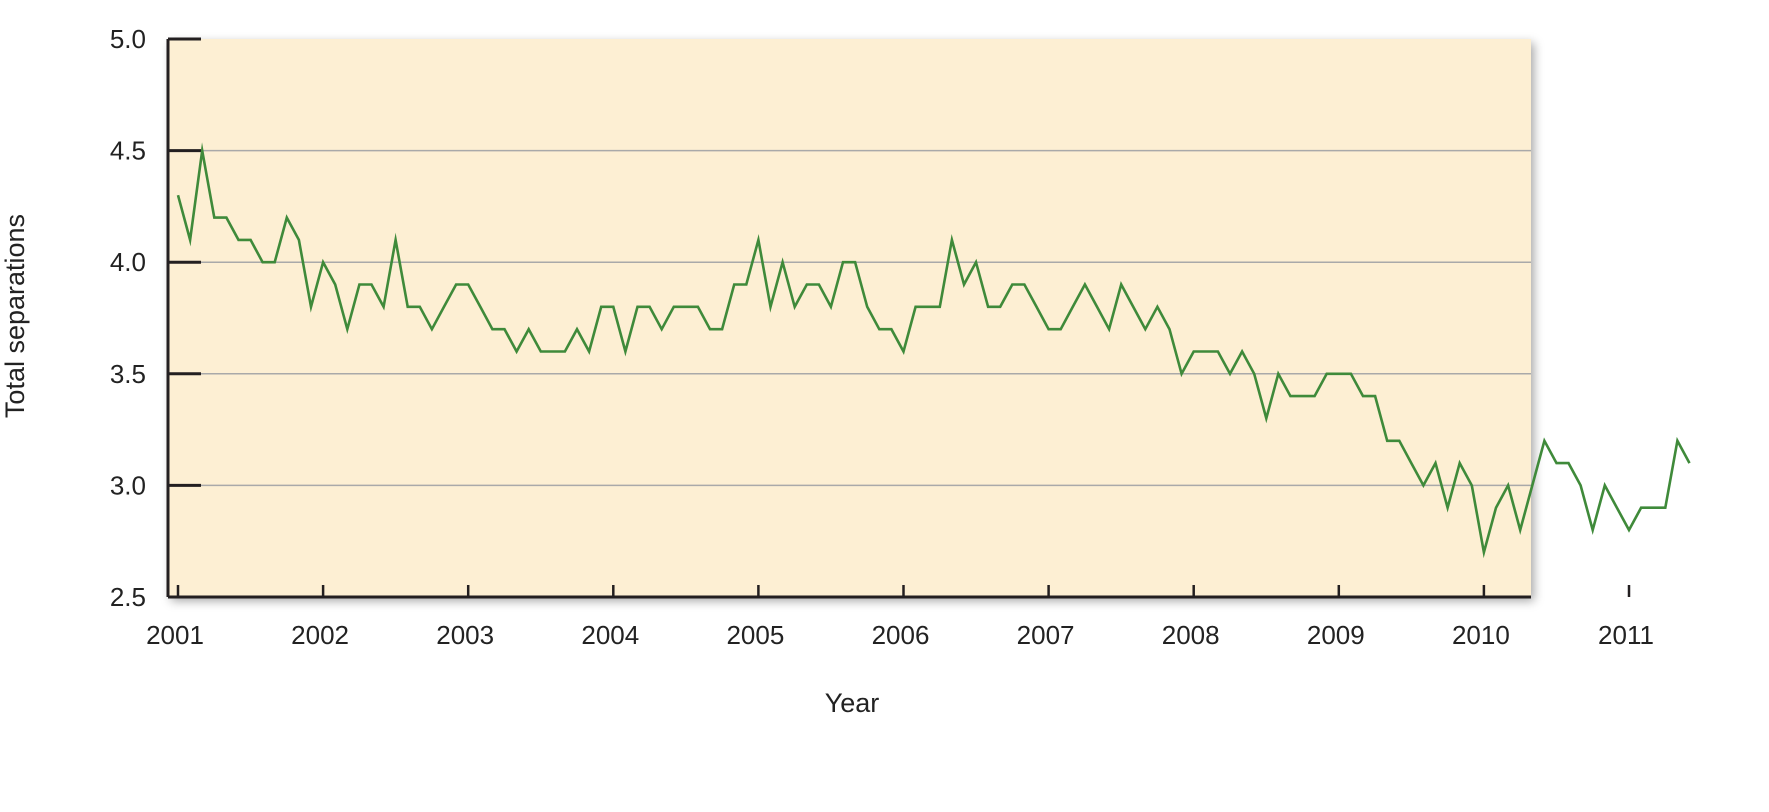 The image size is (1769, 812). What do you see at coordinates (128, 39) in the screenshot?
I see `y-tick-label: 5.0` at bounding box center [128, 39].